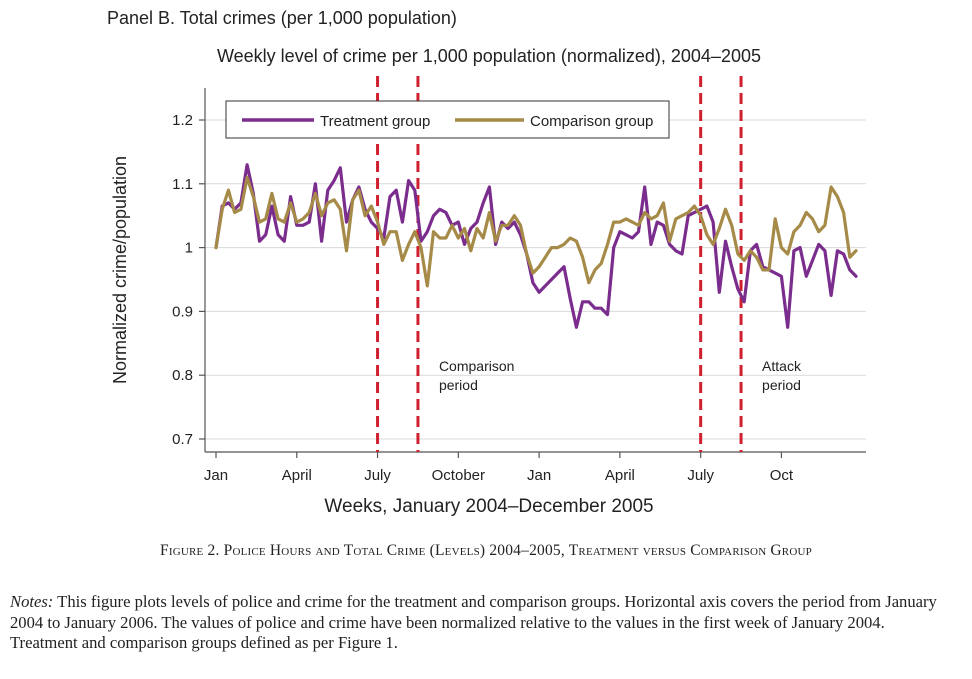 The height and width of the screenshot is (679, 972). What do you see at coordinates (375, 121) in the screenshot?
I see `legend-label-treatment: Treatment group` at bounding box center [375, 121].